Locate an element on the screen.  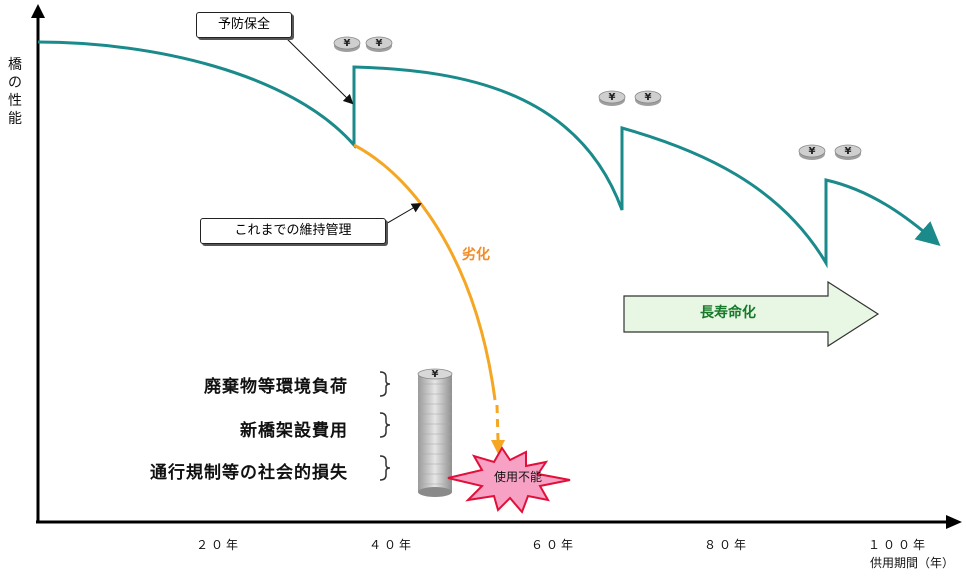
longevity-arrow is located at coordinates (751, 314).